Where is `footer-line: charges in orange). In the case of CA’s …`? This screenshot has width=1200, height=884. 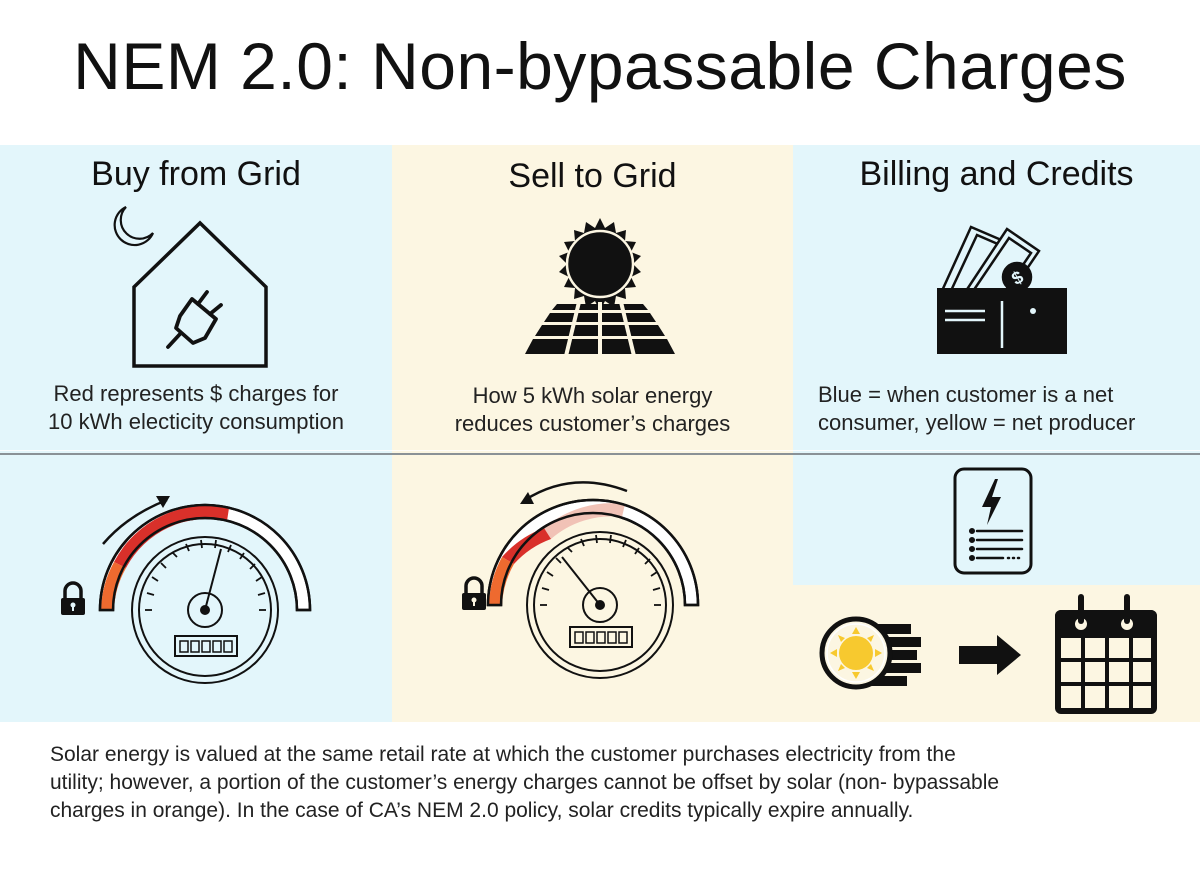 footer-line: charges in orange). In the case of CA’s … is located at coordinates (482, 810).